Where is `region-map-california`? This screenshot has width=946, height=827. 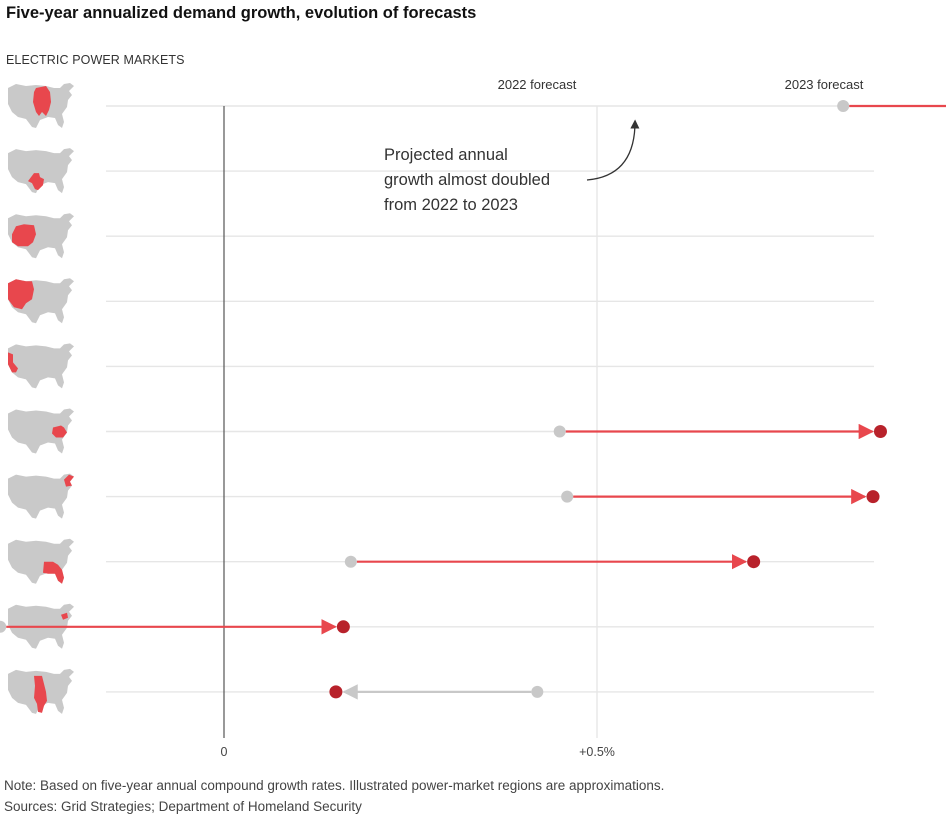 region-map-california is located at coordinates (41, 366).